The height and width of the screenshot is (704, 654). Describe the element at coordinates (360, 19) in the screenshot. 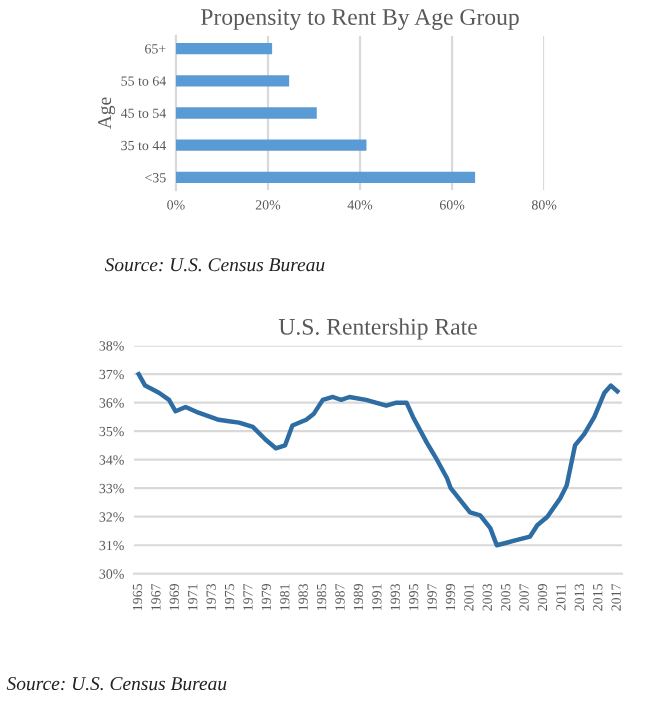

I see `chart-title: Propensity to Rent By Age Group` at that location.